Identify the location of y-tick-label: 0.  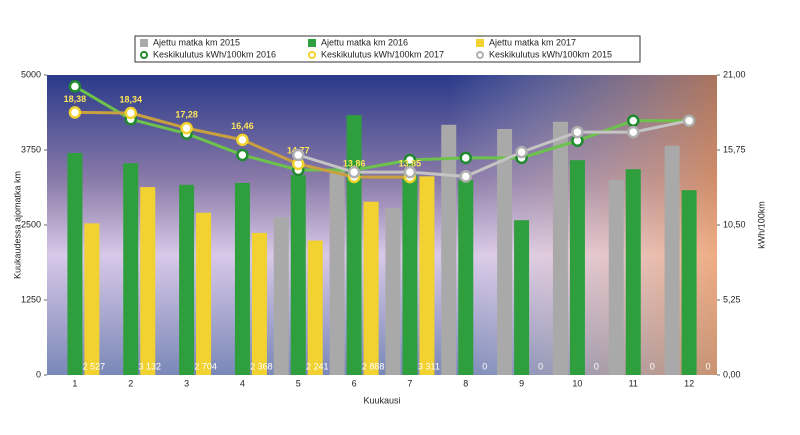
(38, 374).